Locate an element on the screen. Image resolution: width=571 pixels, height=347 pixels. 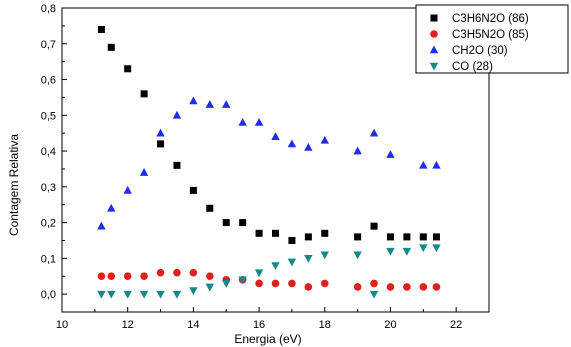
x-tick-label: 12 is located at coordinates (128, 325).